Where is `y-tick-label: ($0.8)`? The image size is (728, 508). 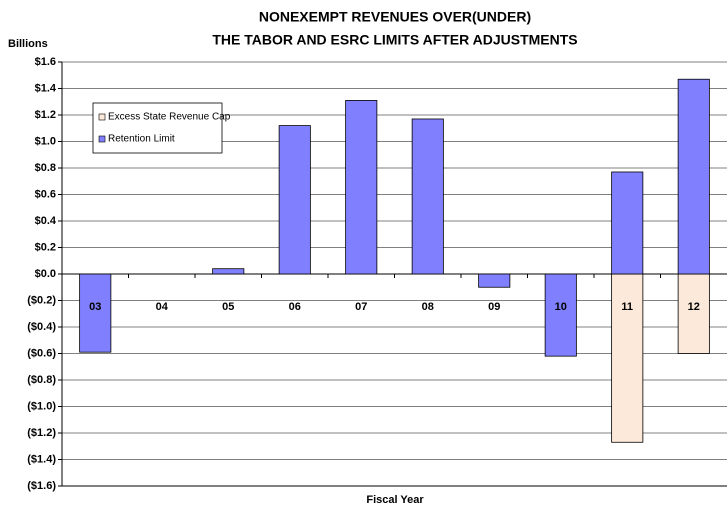
y-tick-label: ($0.8) is located at coordinates (41, 380).